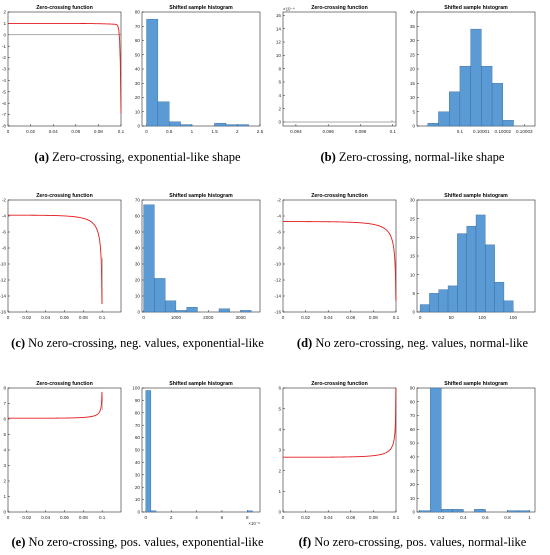  Describe the element at coordinates (413, 388) in the screenshot. I see `f-histogram-ytick-label: 90` at that location.